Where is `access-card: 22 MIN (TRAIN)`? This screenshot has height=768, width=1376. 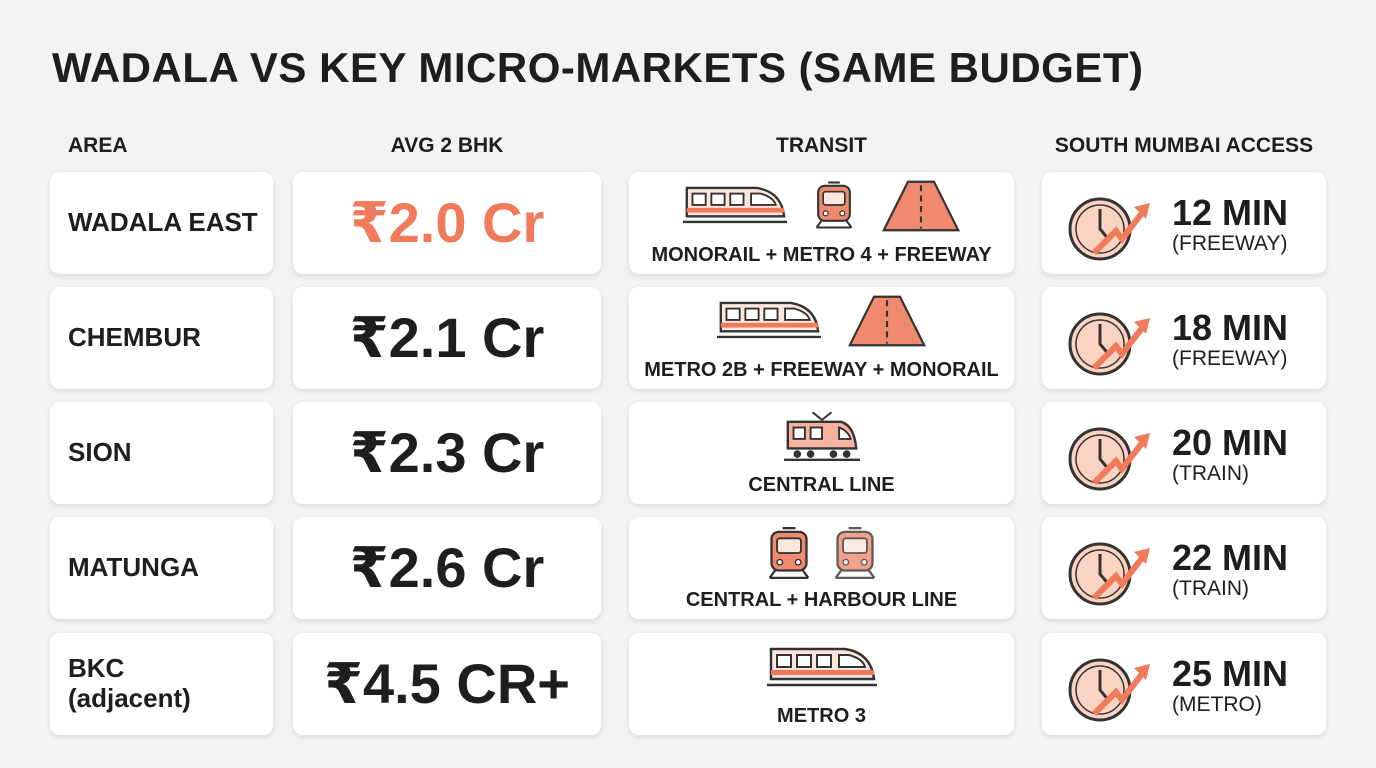
access-card: 22 MIN (TRAIN) is located at coordinates (1184, 568).